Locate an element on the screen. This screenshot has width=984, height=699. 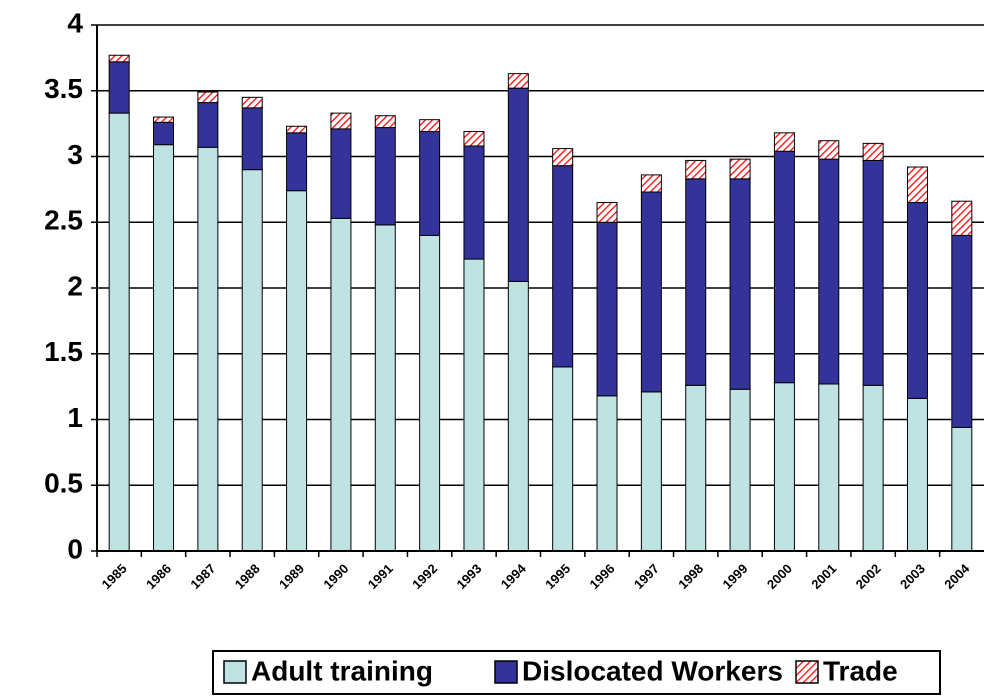
x-tick-label: 1993 is located at coordinates (468, 576).